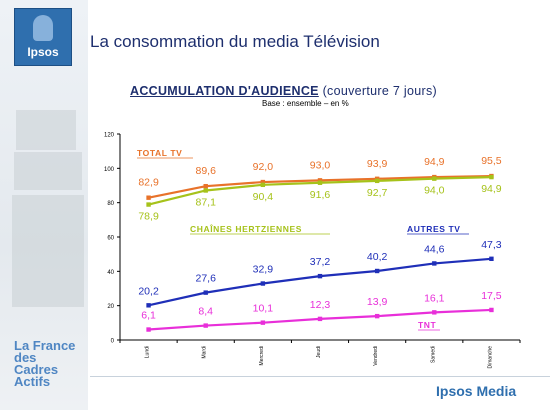  What do you see at coordinates (476, 391) in the screenshot?
I see `footer-logo: Ipsos Media` at bounding box center [476, 391].